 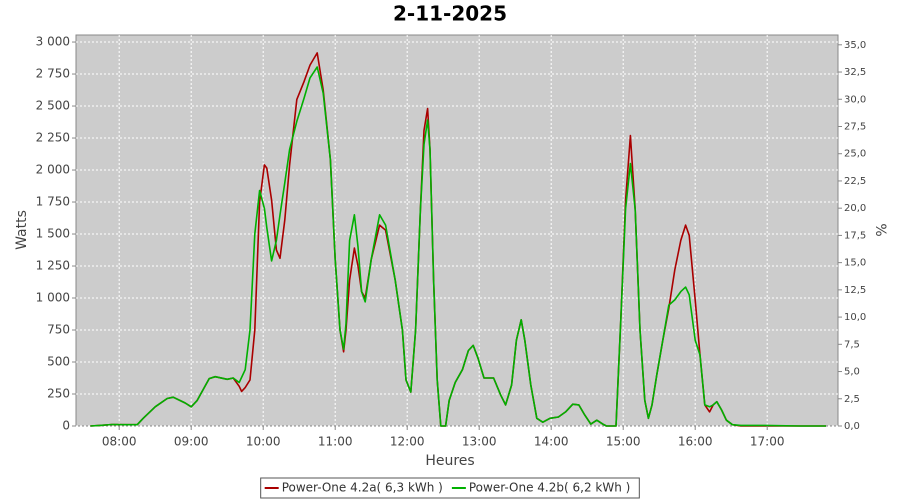 What do you see at coordinates (407, 442) in the screenshot?
I see `x-tick-label: 12:00` at bounding box center [407, 442].